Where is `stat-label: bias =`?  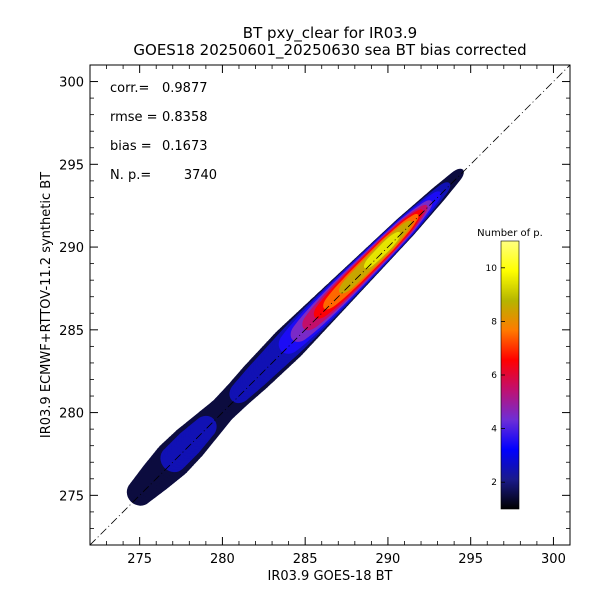 stat-label: bias = is located at coordinates (131, 146).